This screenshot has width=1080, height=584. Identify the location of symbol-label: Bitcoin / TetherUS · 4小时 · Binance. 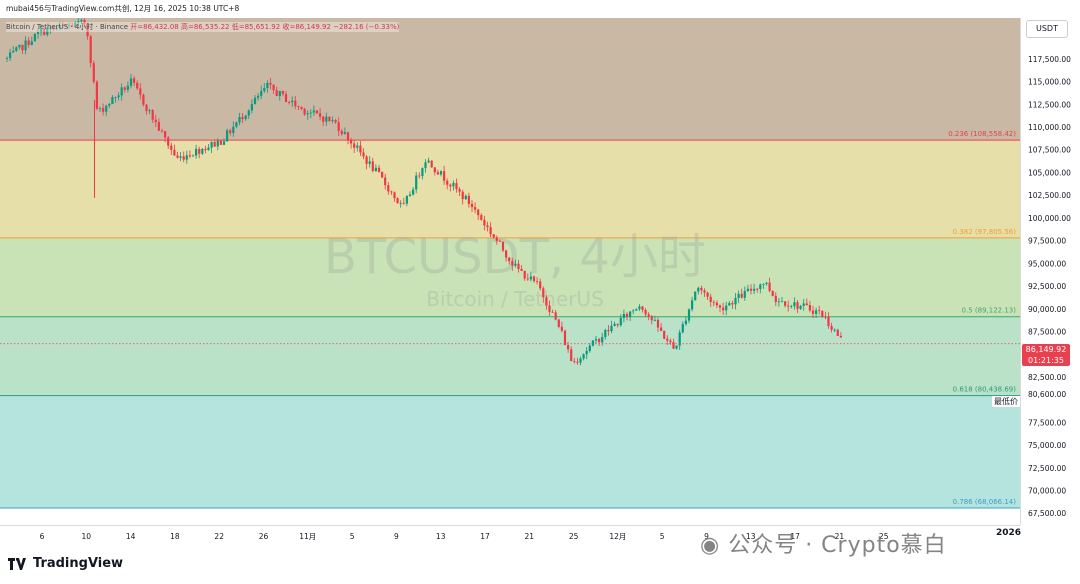
(67, 27).